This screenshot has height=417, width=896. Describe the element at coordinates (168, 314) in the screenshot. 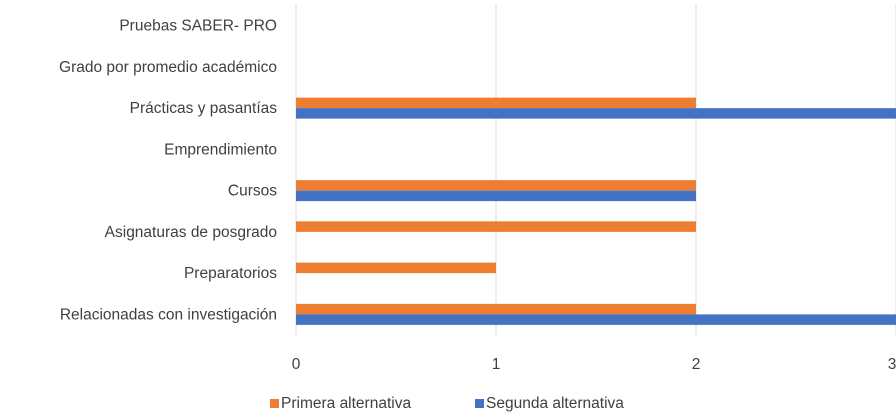

I see `category-label: Relacionadas con investigación` at that location.